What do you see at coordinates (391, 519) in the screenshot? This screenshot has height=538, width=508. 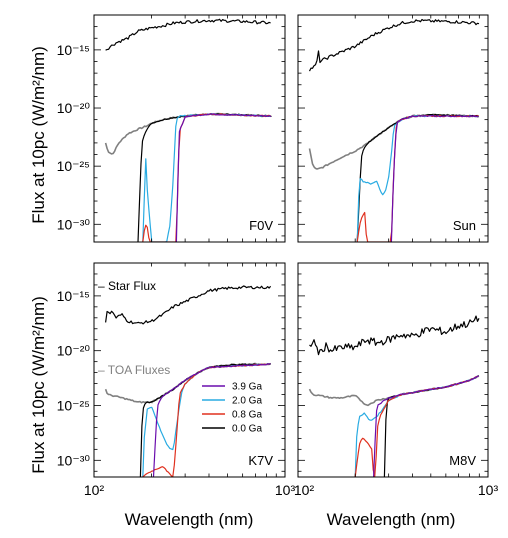 I see `x-axis-title-right: Wavelength (nm)` at bounding box center [391, 519].